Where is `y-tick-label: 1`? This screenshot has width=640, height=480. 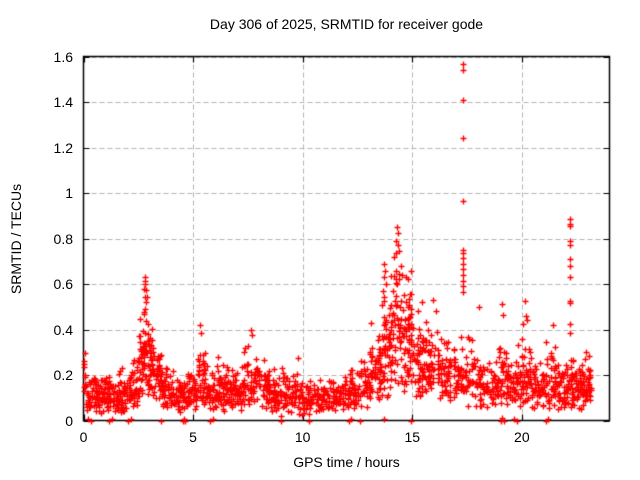
y-tick-label: 1 is located at coordinates (69, 193).